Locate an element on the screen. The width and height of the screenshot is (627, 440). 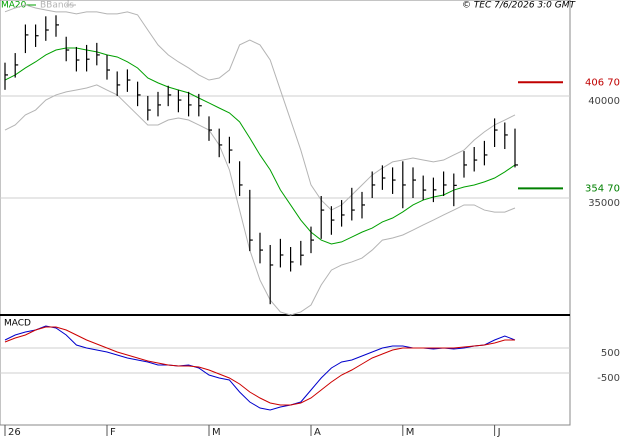
legend-ma20: MA20 is located at coordinates (14, 6).